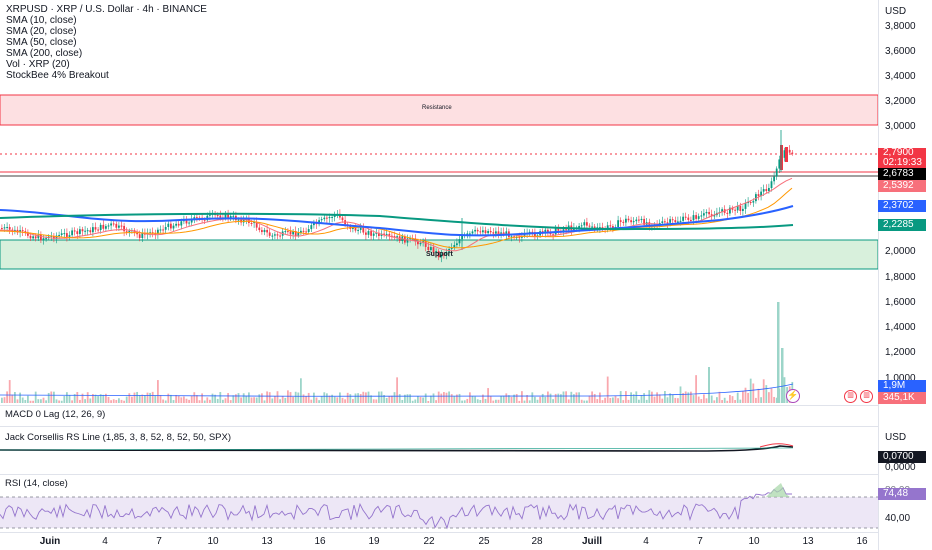 Image resolution: width=932 pixels, height=550 pixels. I want to click on sma200-tag: 2,2285, so click(902, 225).